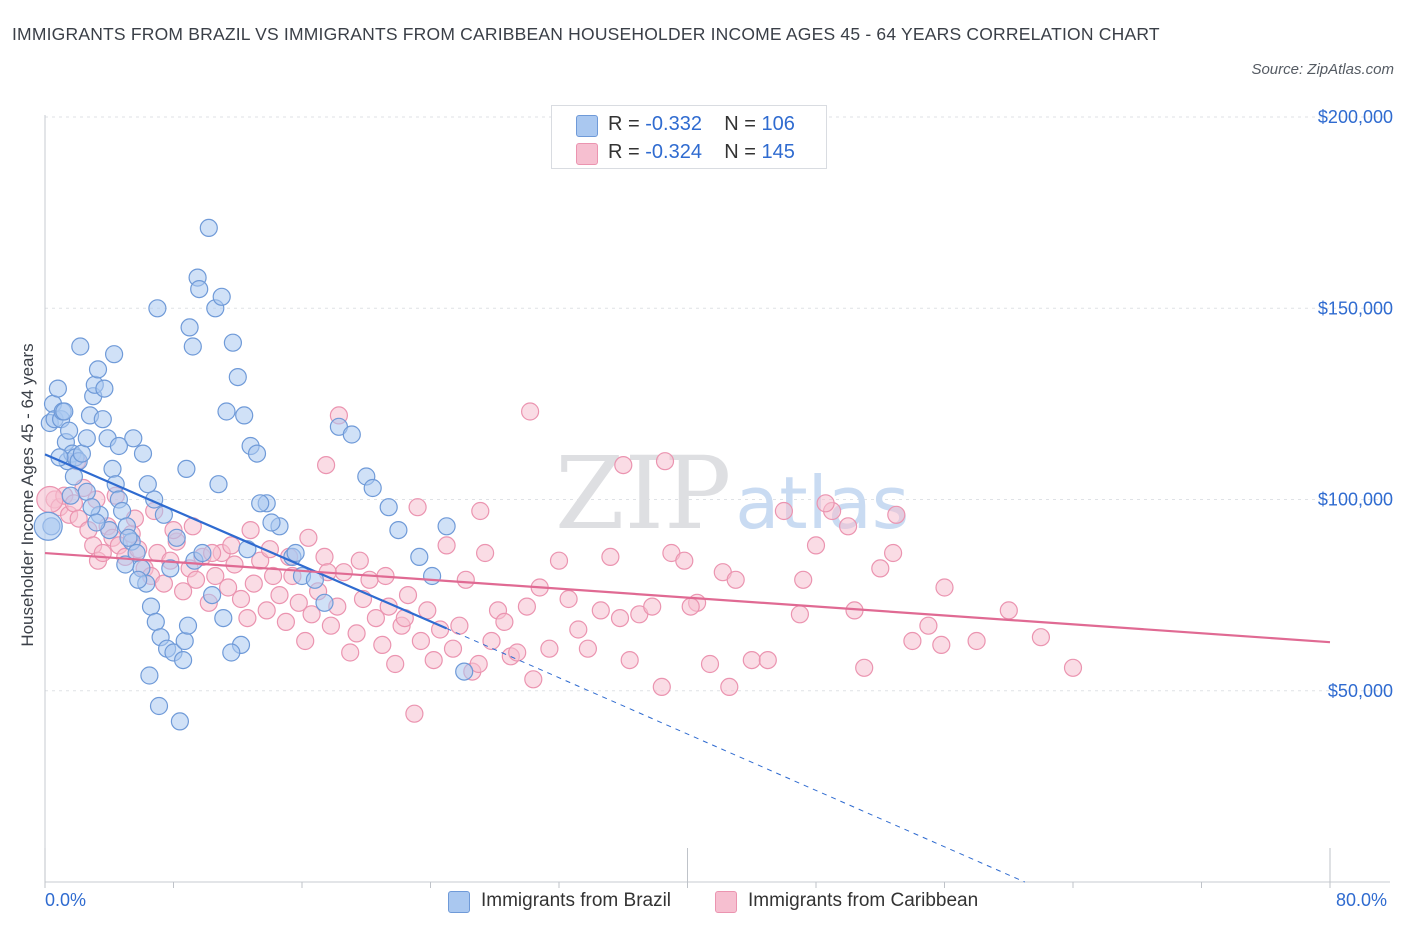 Image resolution: width=1406 pixels, height=930 pixels. Describe the element at coordinates (863, 900) in the screenshot. I see `legend-item-label: Immigrants from Caribbean` at that location.